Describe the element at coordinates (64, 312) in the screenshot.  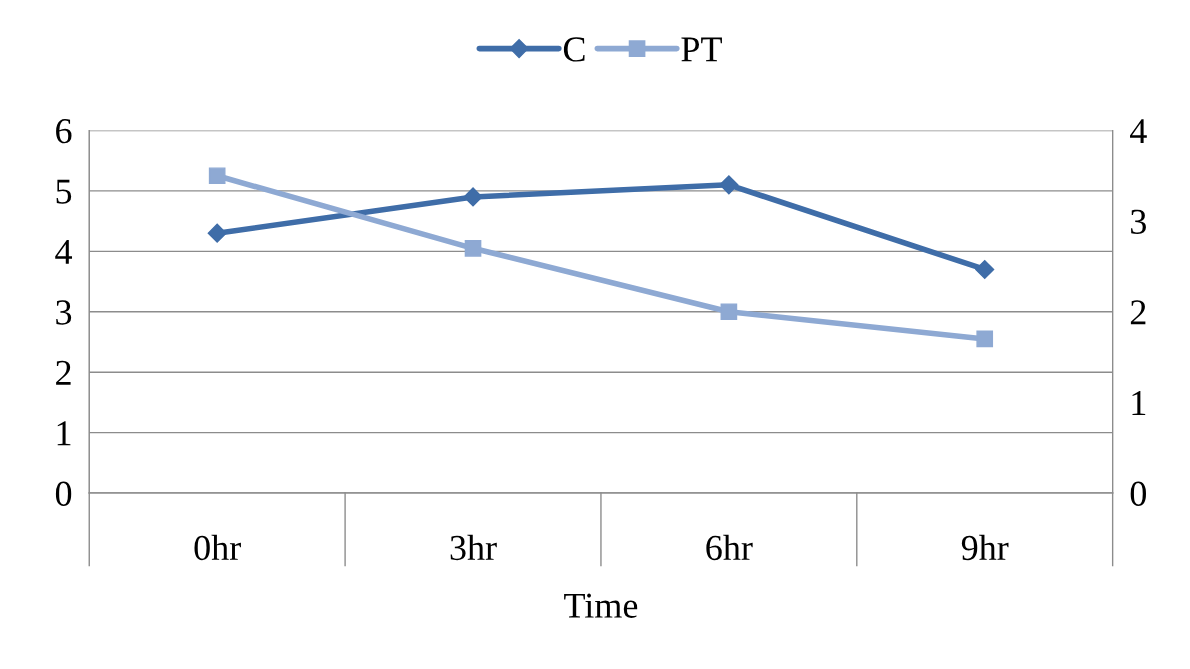
I see `y-tick-label: 3` at that location.